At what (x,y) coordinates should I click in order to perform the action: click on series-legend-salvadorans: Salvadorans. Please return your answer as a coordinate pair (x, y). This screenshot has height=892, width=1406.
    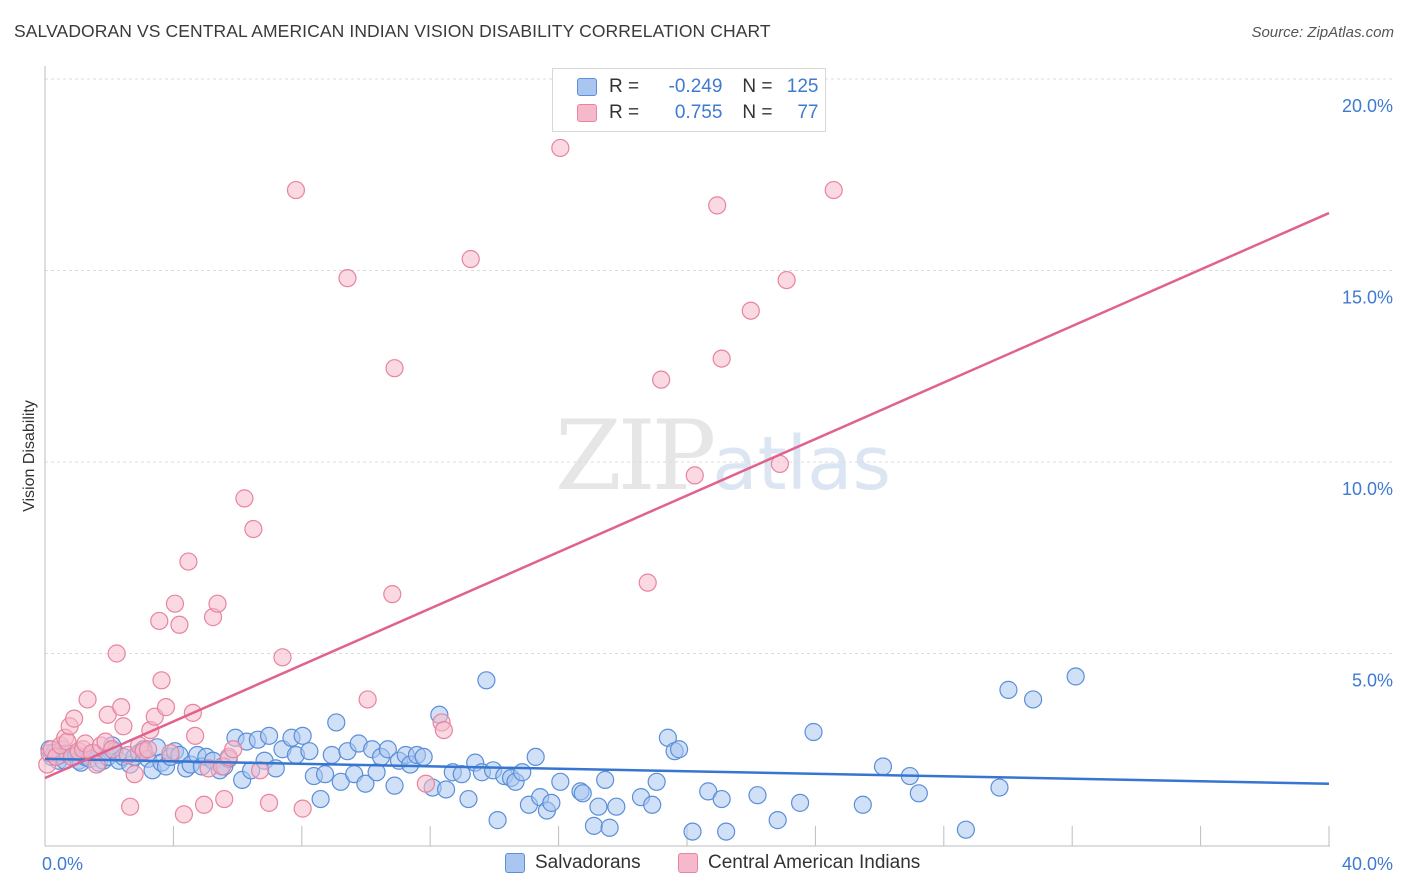
    Looking at the image, I should click on (573, 863).